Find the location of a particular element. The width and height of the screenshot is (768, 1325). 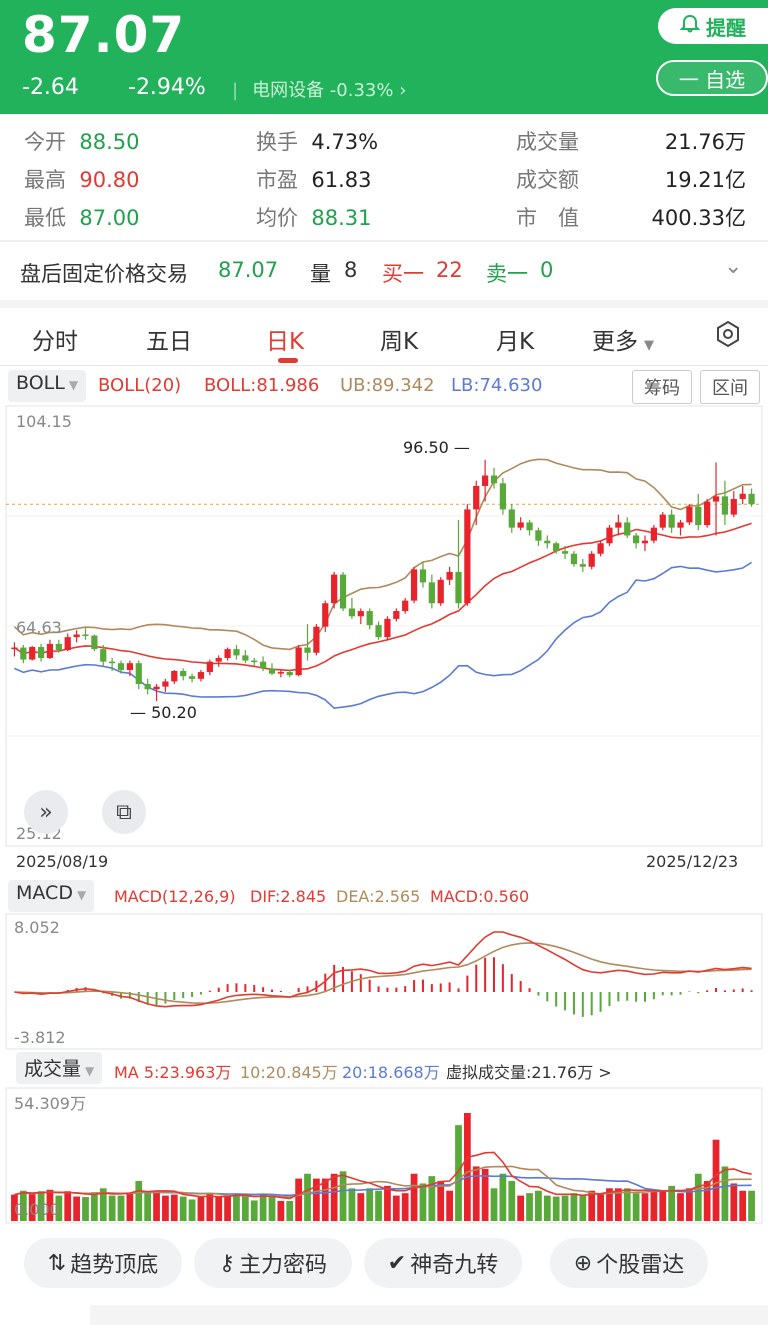

period-tabs: 分时 五日 日K 周K 月K 更多 ▼ is located at coordinates (384, 337).